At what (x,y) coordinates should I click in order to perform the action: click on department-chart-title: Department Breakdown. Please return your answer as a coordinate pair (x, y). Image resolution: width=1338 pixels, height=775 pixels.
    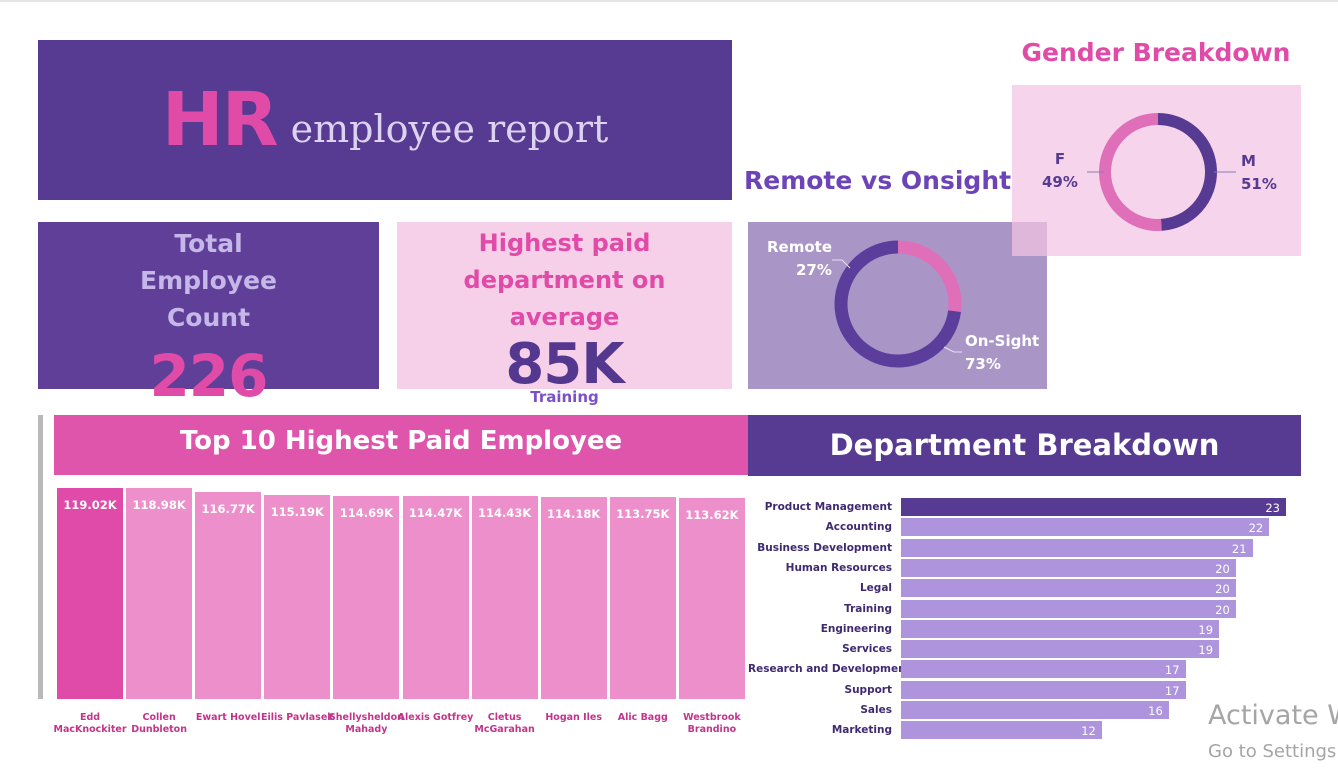
    Looking at the image, I should click on (1024, 445).